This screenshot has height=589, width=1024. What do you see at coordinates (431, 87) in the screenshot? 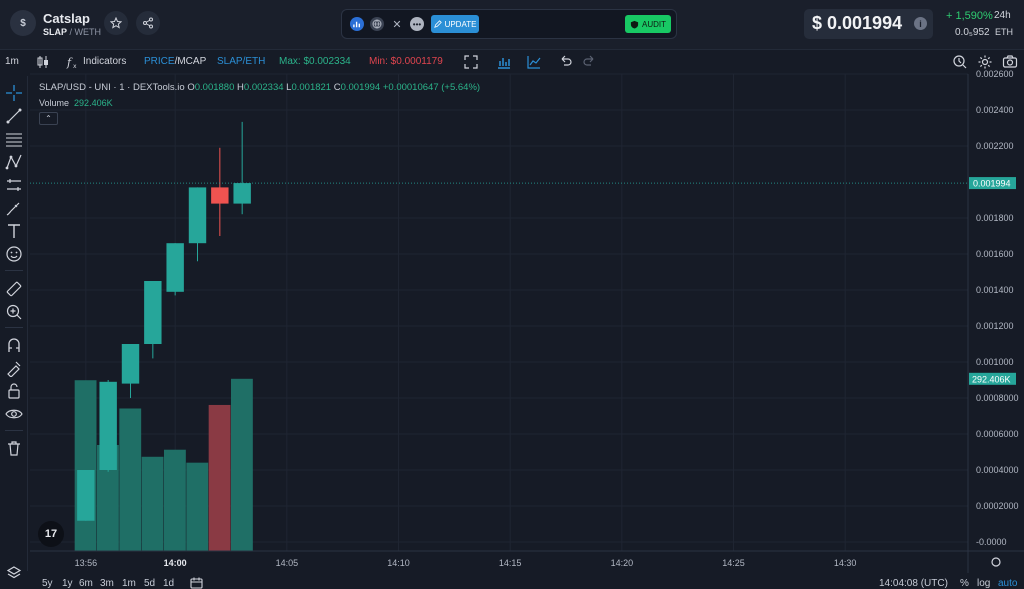
I see `legend-change: +0.00010647 (+5.64%)` at bounding box center [431, 87].